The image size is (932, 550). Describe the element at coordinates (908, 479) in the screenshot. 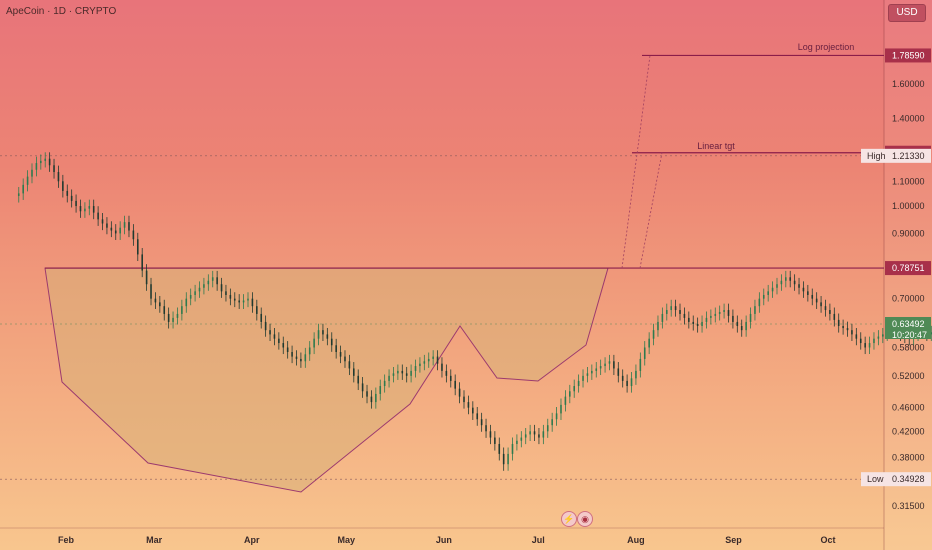

I see `price-tag-value: 0.34928` at that location.